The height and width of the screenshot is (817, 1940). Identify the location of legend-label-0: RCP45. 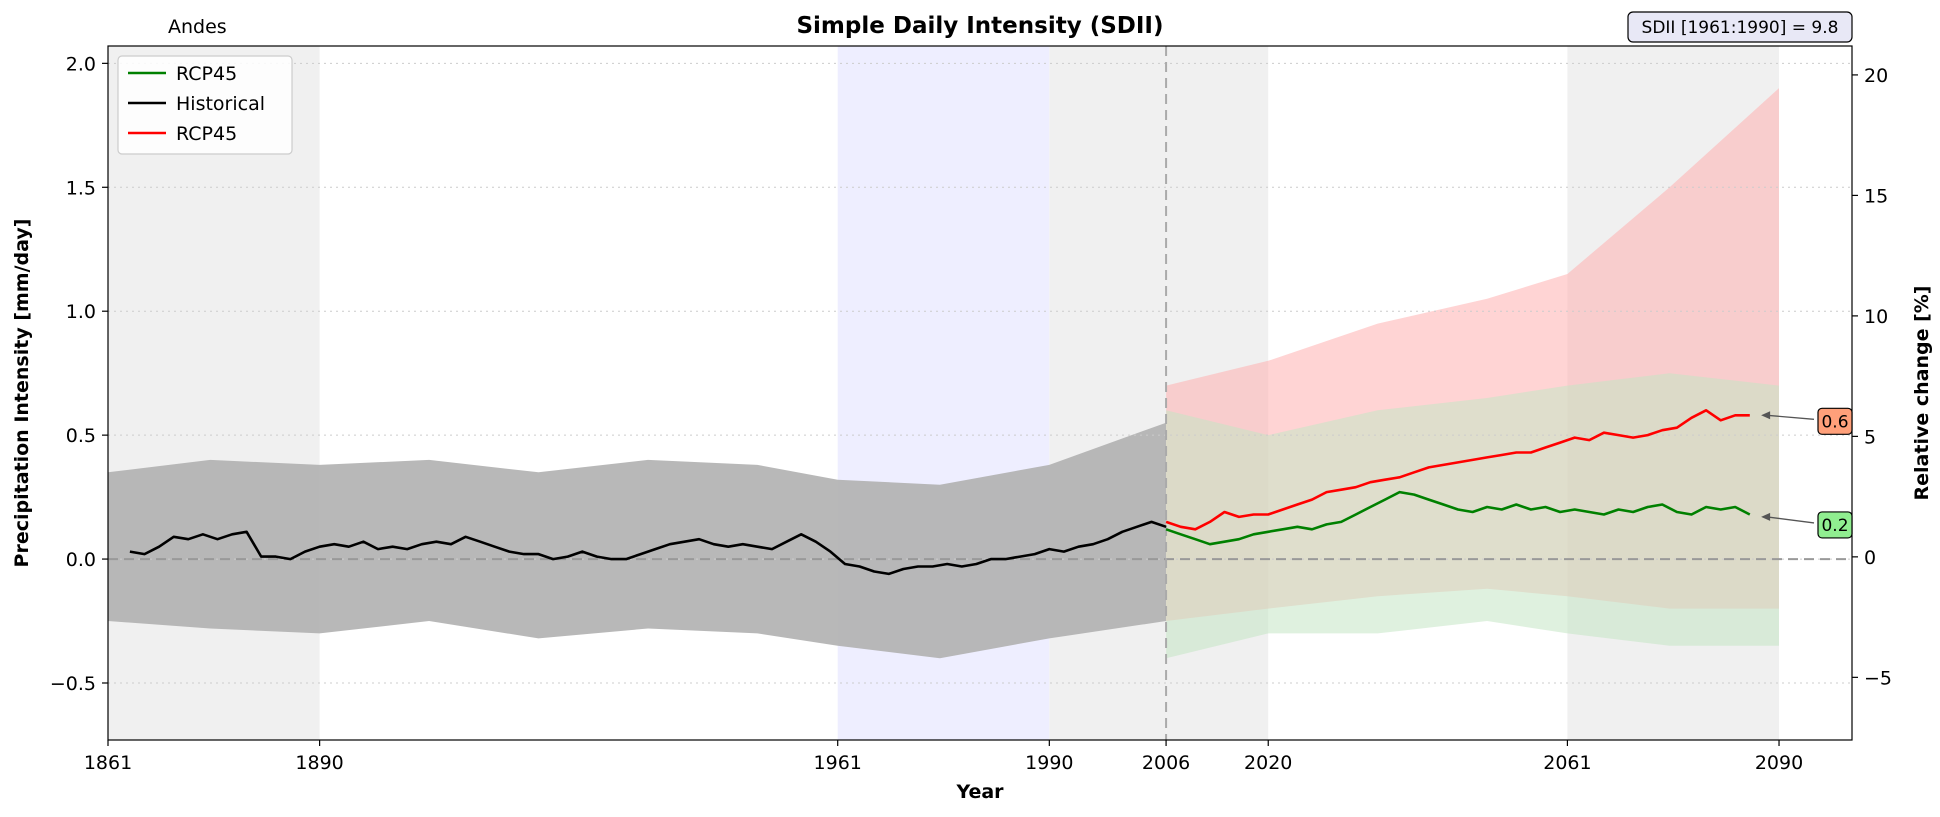
(206, 74).